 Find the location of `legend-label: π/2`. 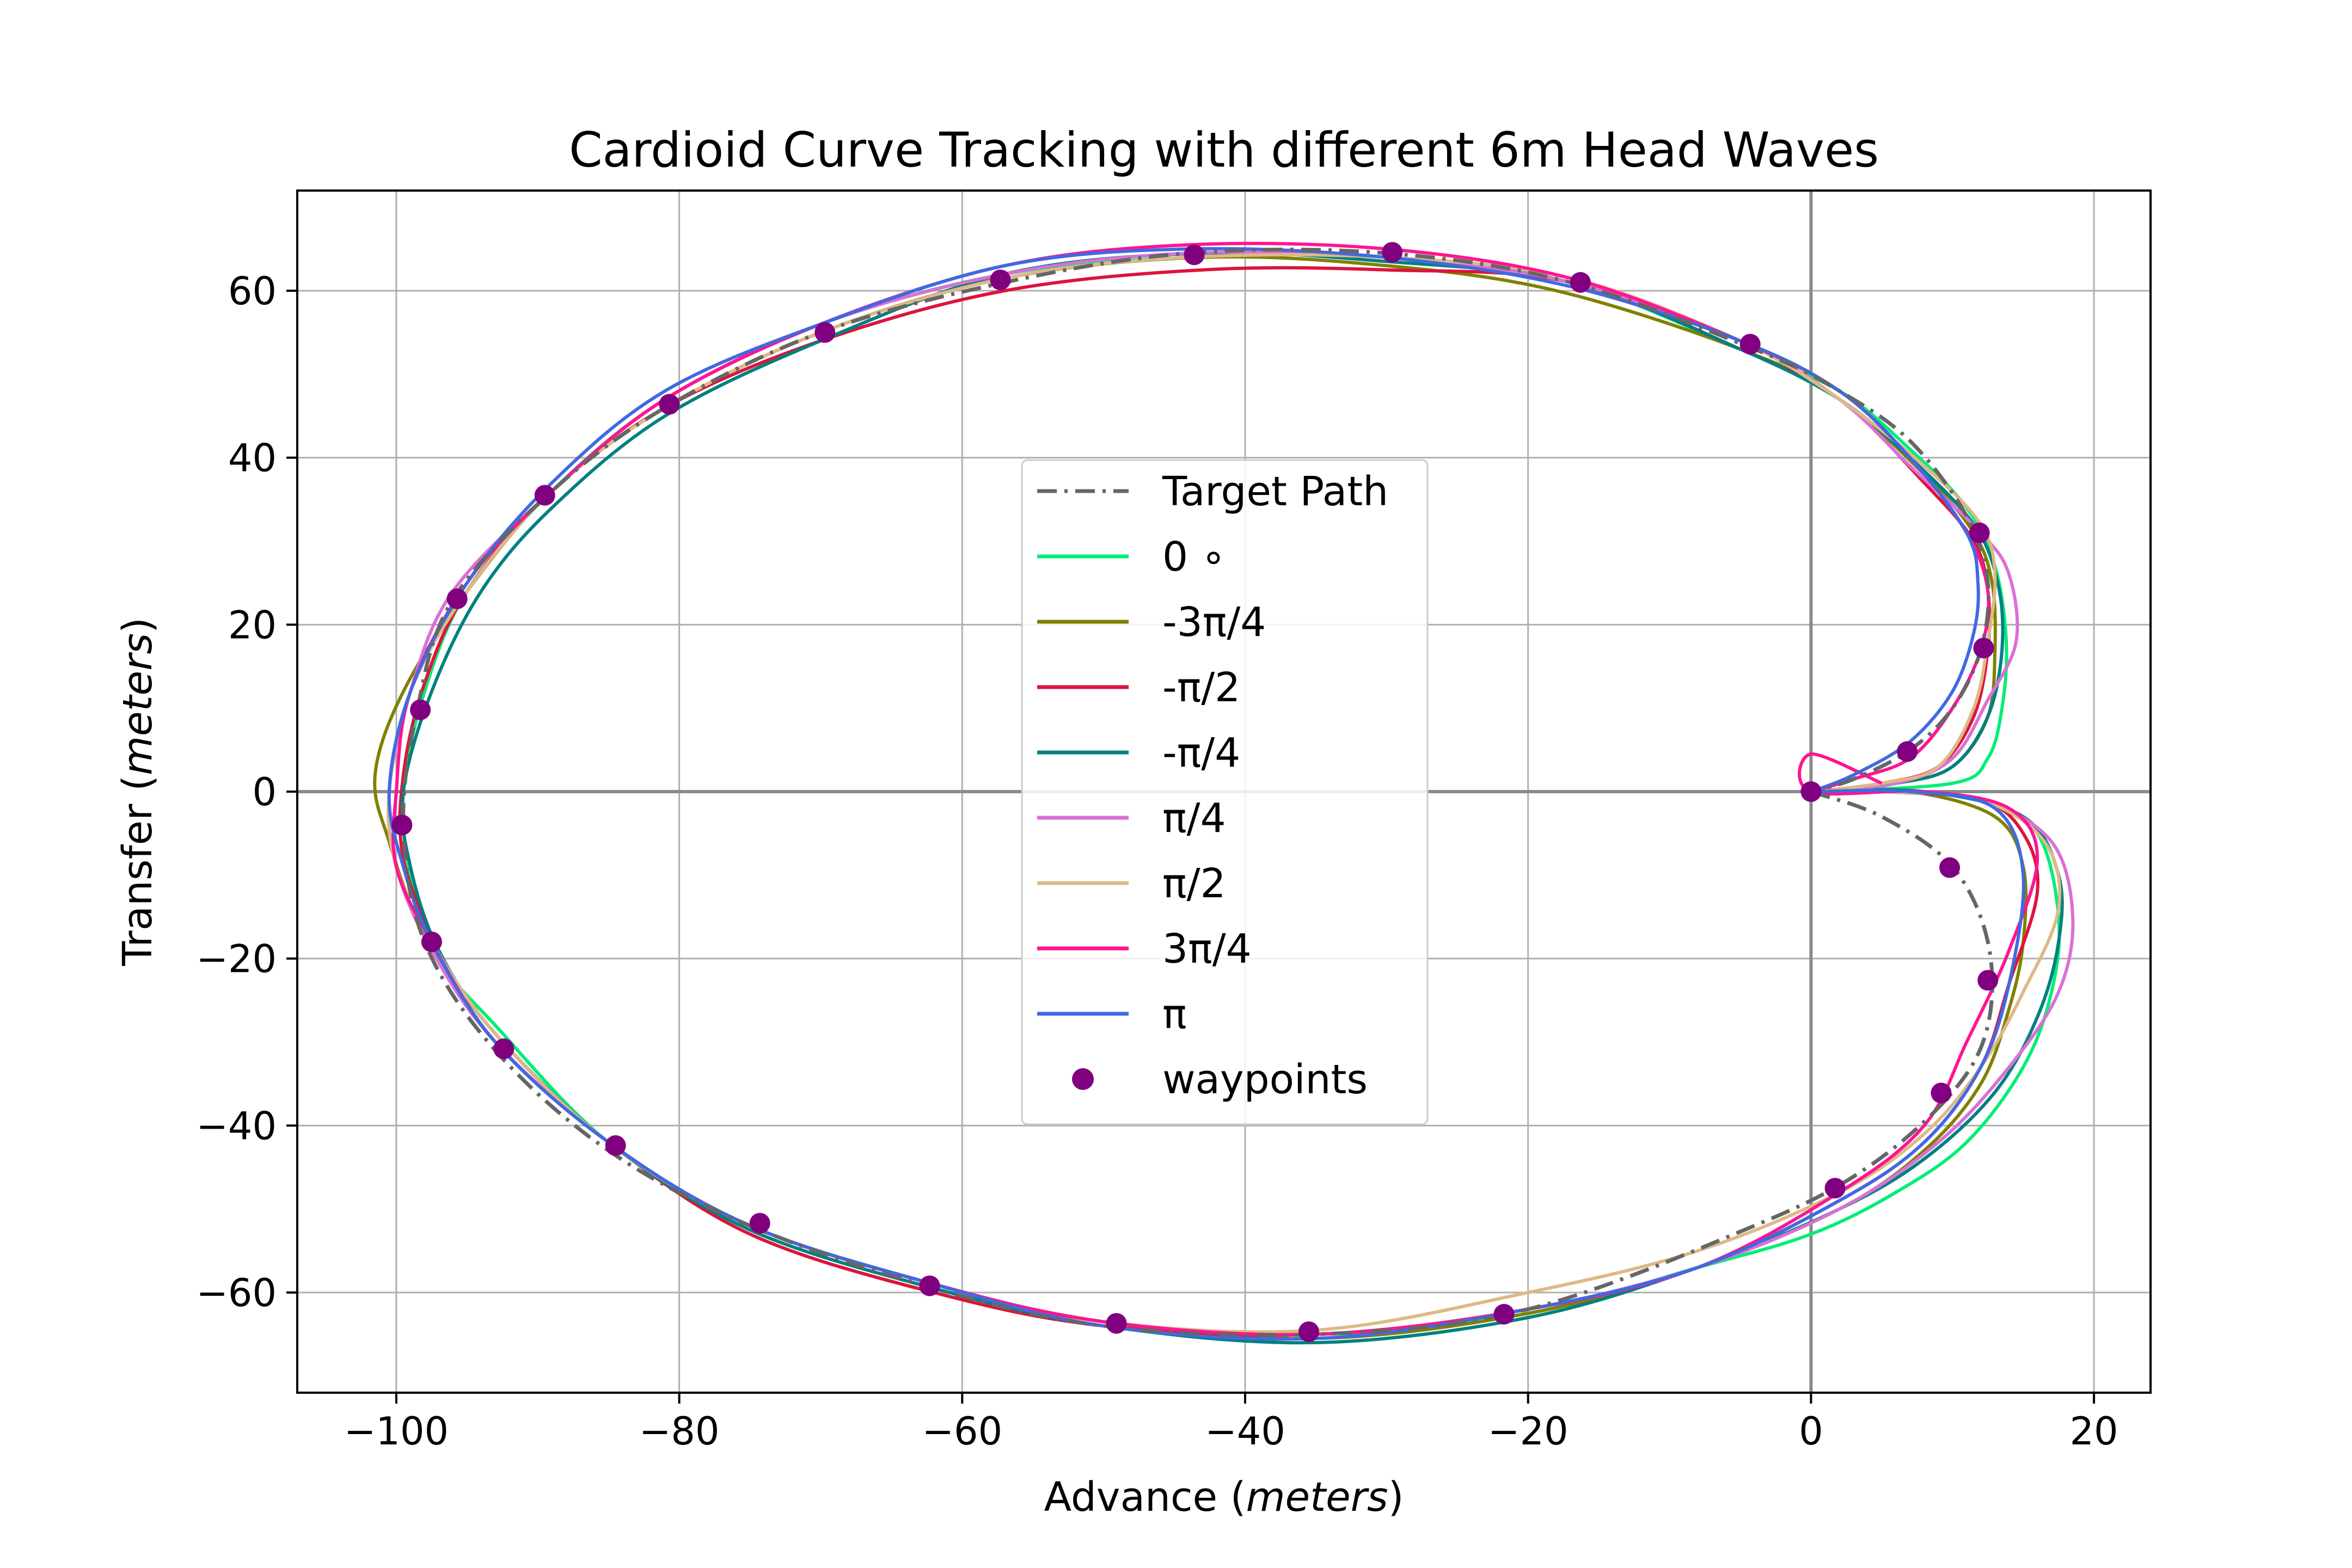

legend-label: π/2 is located at coordinates (1194, 883).